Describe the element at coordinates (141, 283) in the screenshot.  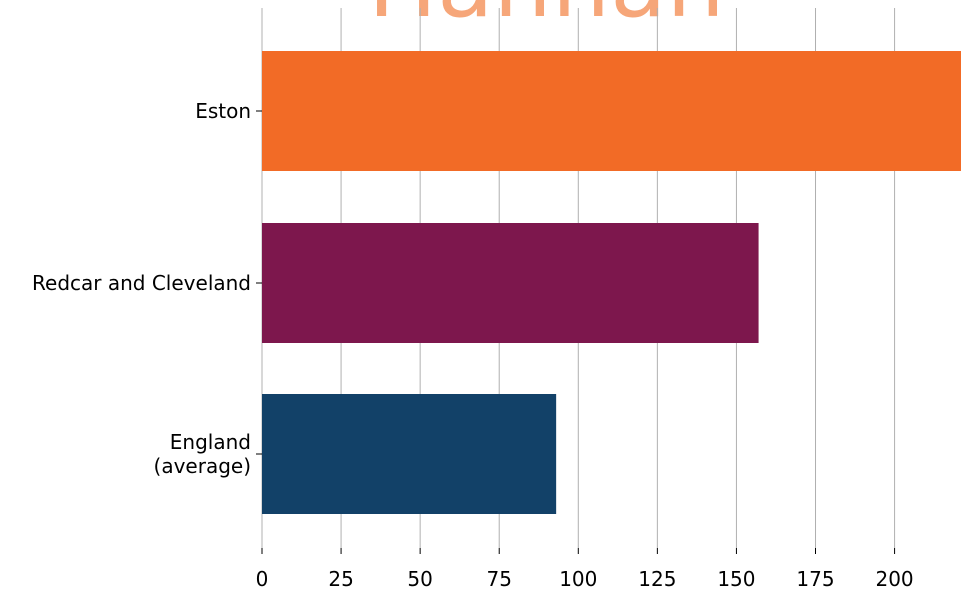
I see `category-label-1: Redcar and Cleveland` at that location.